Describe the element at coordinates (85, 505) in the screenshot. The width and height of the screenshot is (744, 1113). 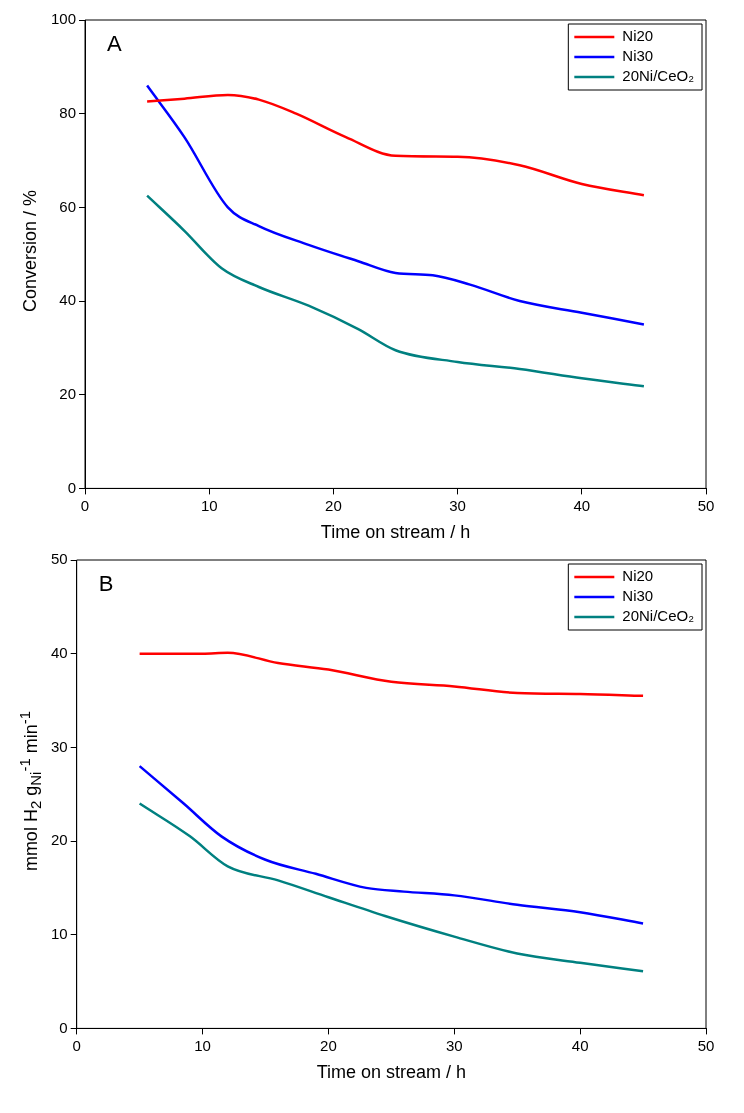
I see `x-tick-label: 0` at that location.